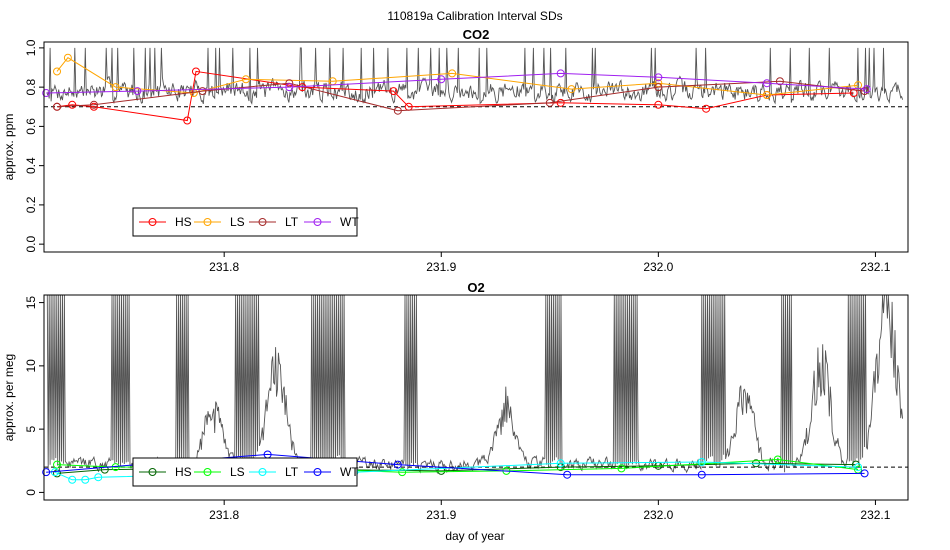  What do you see at coordinates (31, 366) in the screenshot?
I see `y-tick-label: 10` at bounding box center [31, 366].